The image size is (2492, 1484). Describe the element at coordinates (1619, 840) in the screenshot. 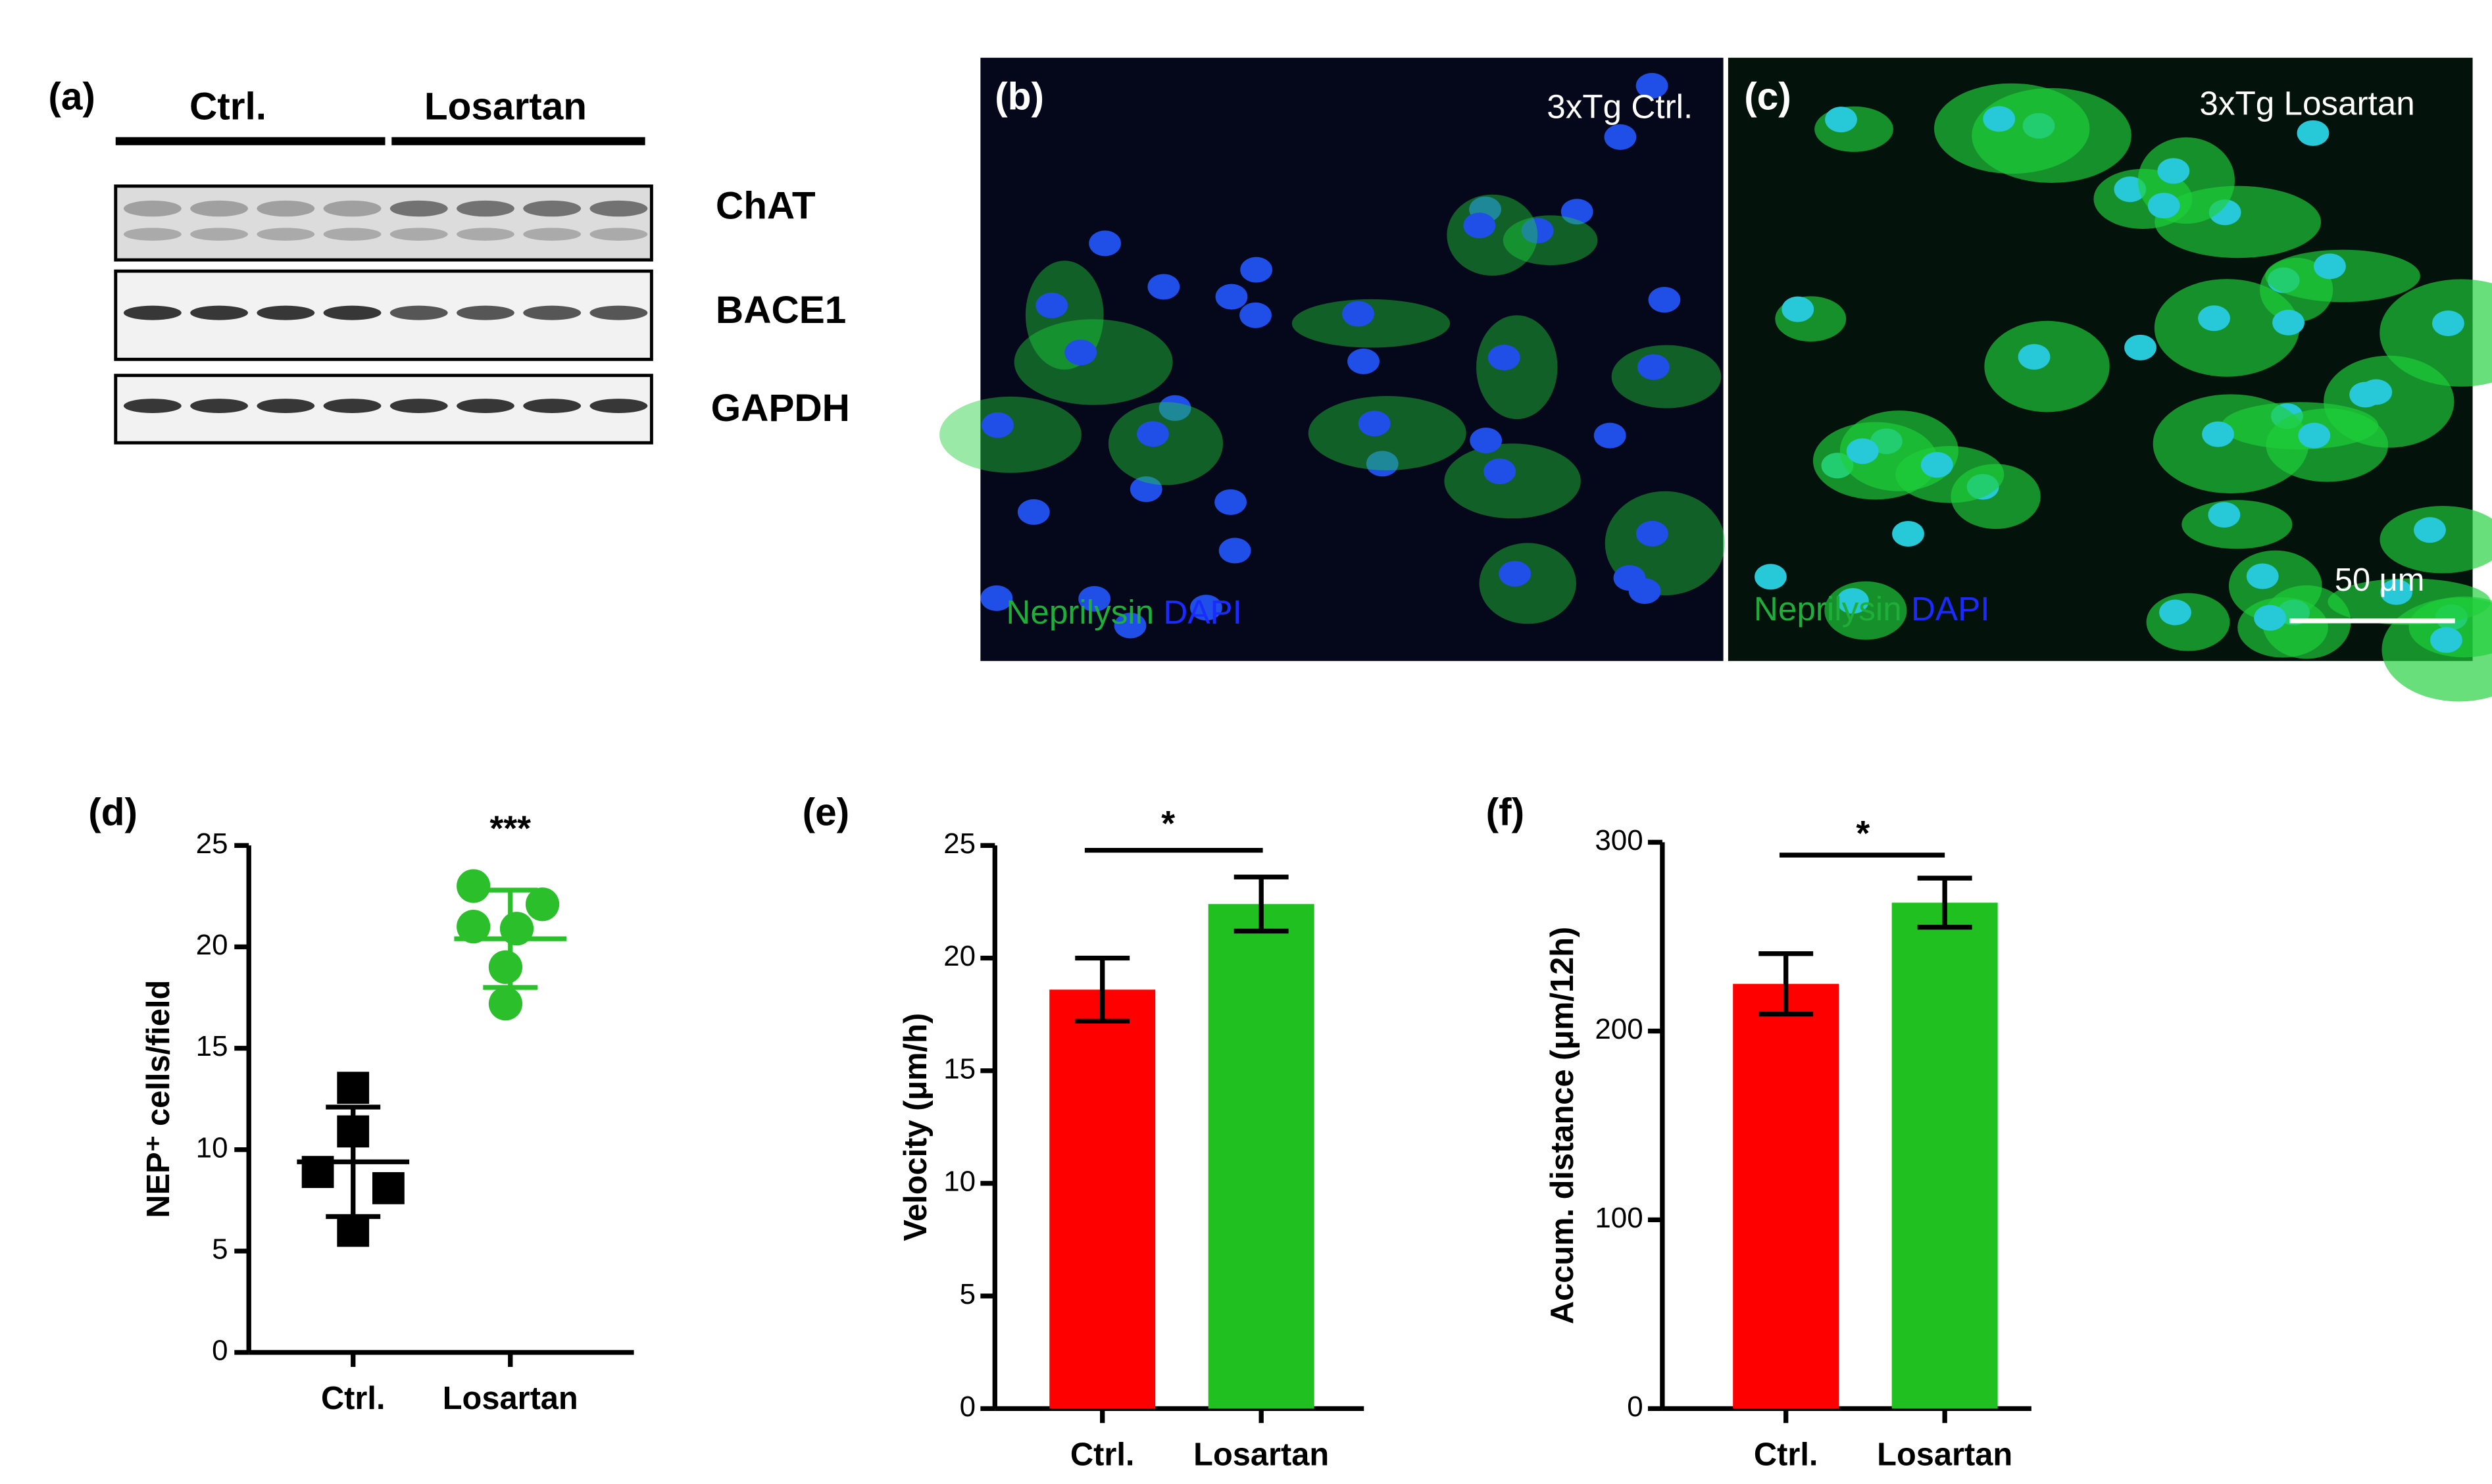

I see `y-tick-label: 300` at that location.